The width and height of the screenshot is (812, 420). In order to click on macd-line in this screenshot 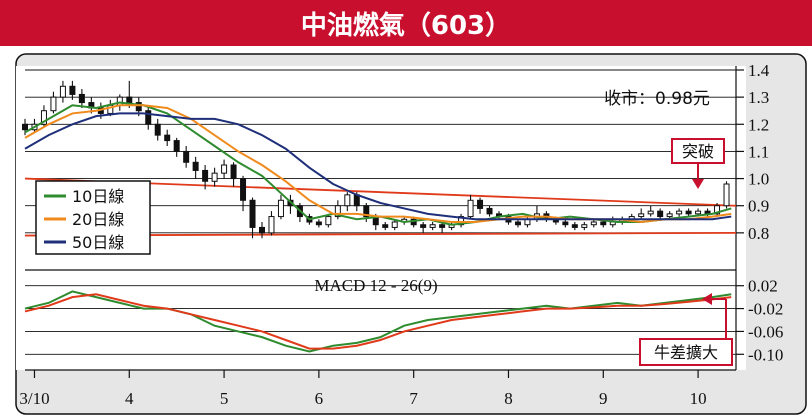, I will do `click(378, 321)`.